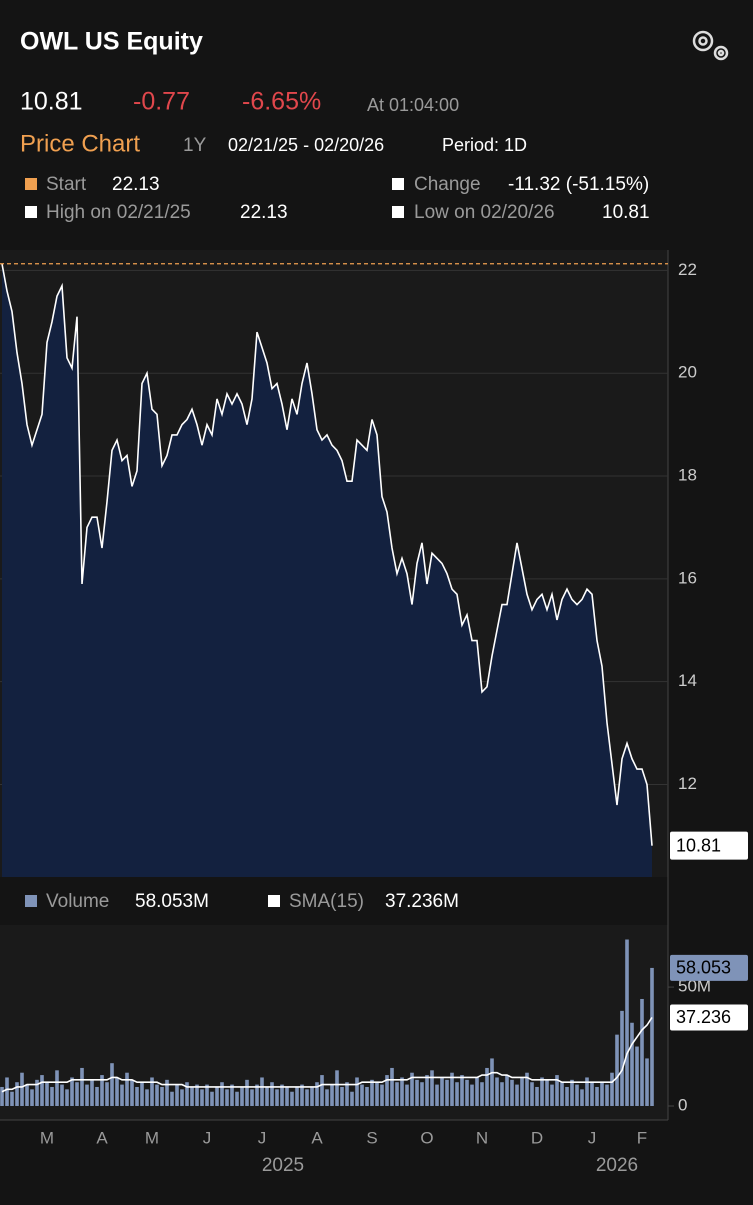  Describe the element at coordinates (687, 577) in the screenshot. I see `y-tick-label: 16` at that location.